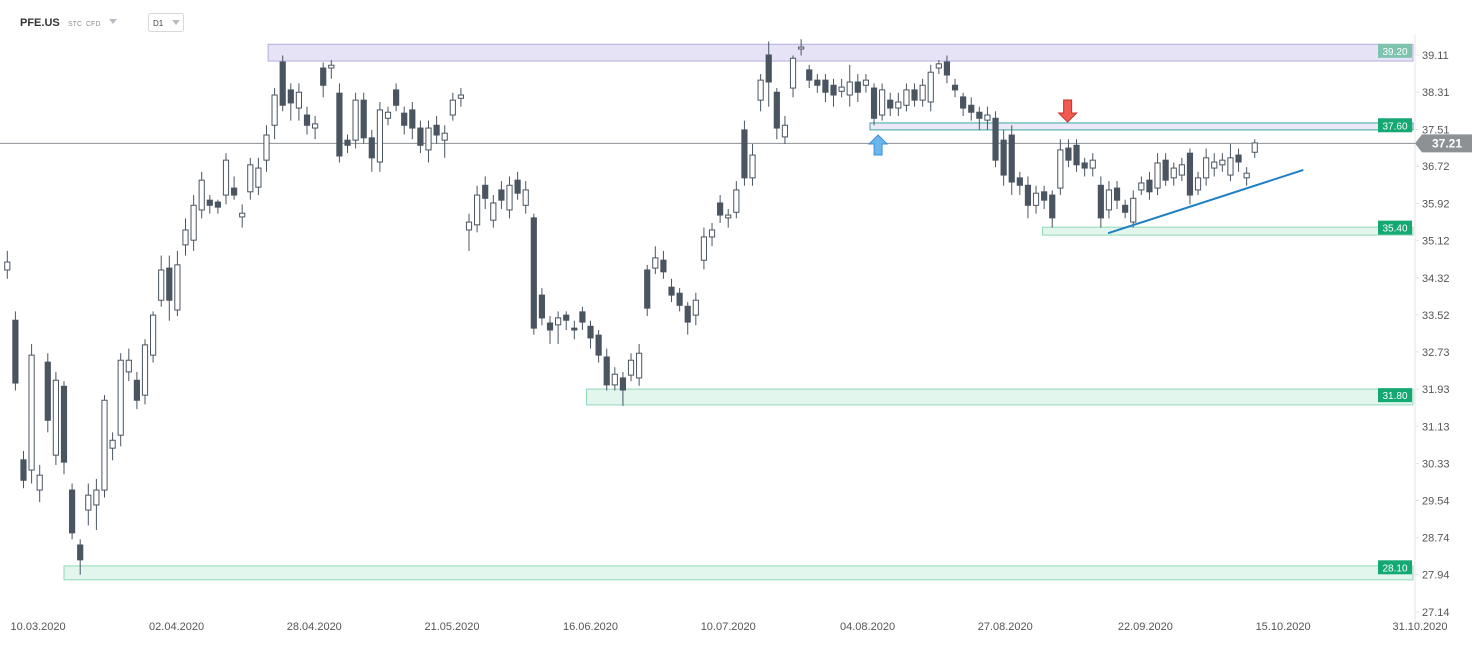  What do you see at coordinates (1436, 427) in the screenshot?
I see `y-tick-label: 31.13` at bounding box center [1436, 427].